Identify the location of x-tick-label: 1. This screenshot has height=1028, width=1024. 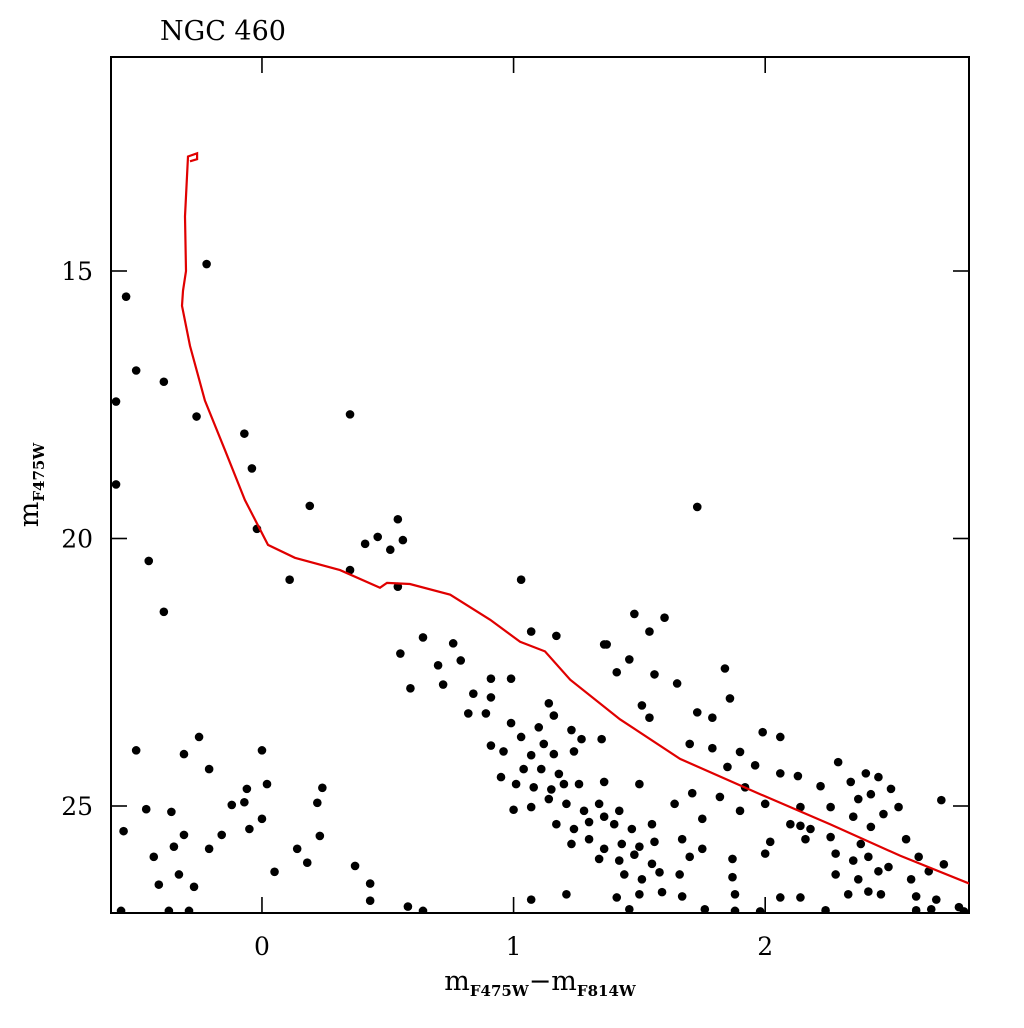
(514, 946).